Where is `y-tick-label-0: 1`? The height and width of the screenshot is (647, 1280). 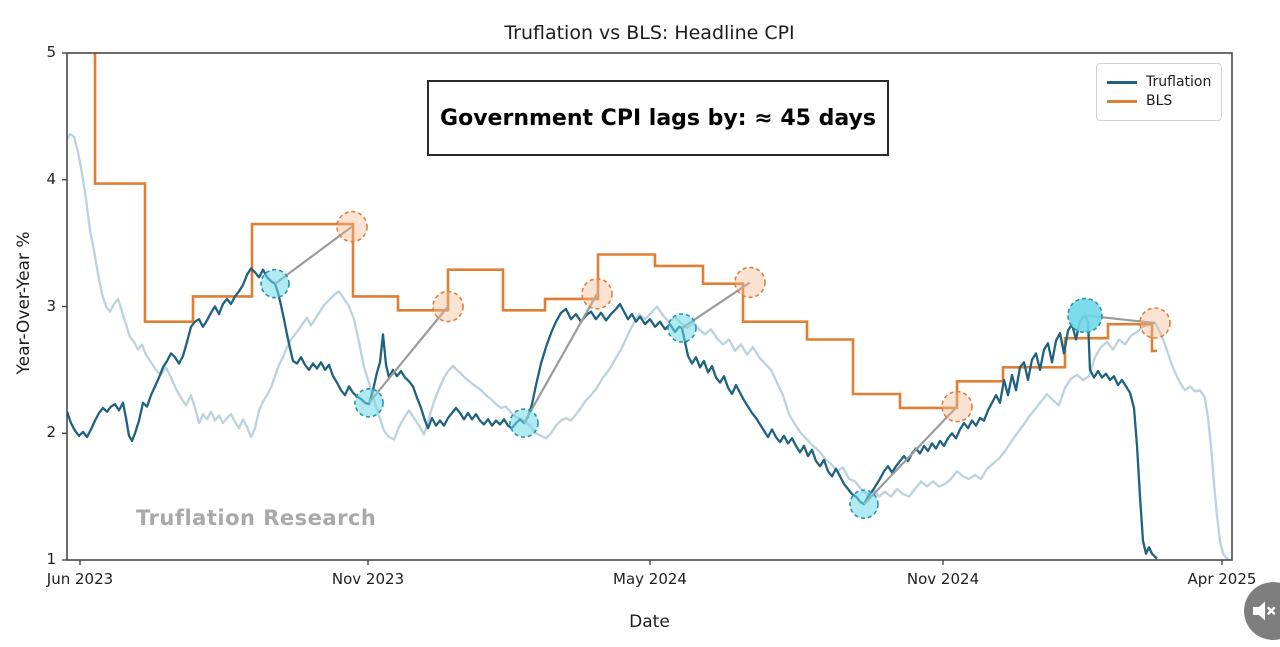
y-tick-label-0: 1 is located at coordinates (51, 559).